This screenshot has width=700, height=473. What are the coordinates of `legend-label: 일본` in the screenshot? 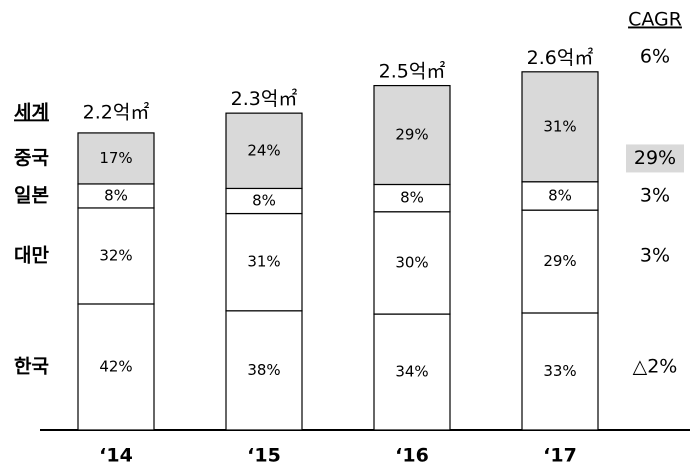 It's located at (31, 195).